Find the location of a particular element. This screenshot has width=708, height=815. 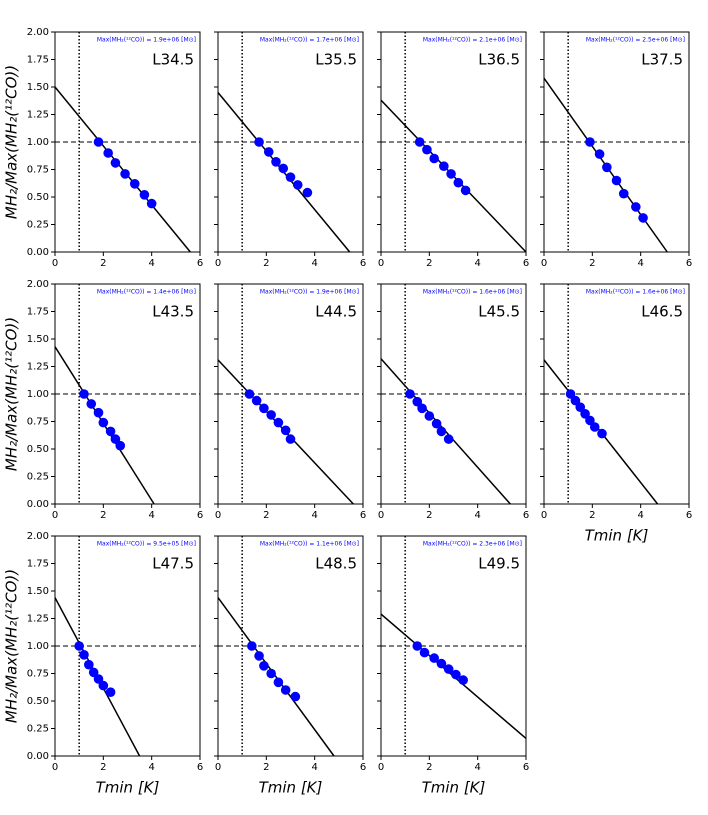

panel-label: L48.5 is located at coordinates (336, 564).